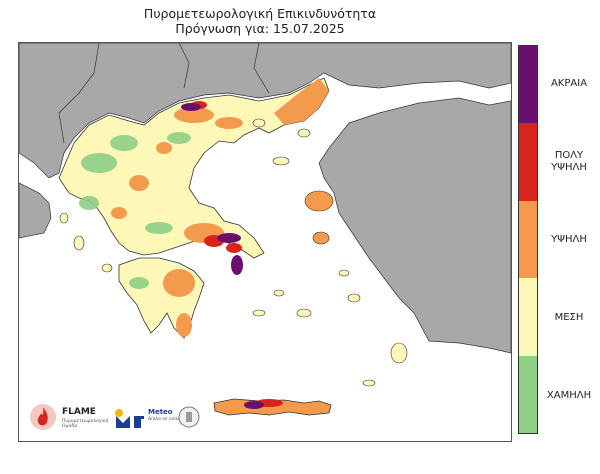 The height and width of the screenshot is (474, 600). Describe the element at coordinates (164, 419) in the screenshot. I see `meteo-logo-subtitle: Δίπλα σε εσάς` at that location.